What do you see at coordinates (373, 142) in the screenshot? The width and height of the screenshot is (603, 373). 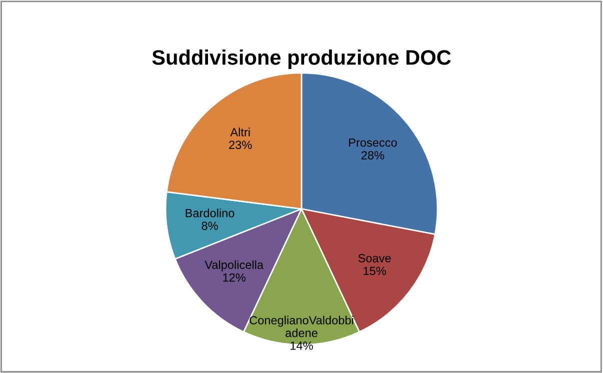 I see `slice-label: Prosecco` at bounding box center [373, 142].